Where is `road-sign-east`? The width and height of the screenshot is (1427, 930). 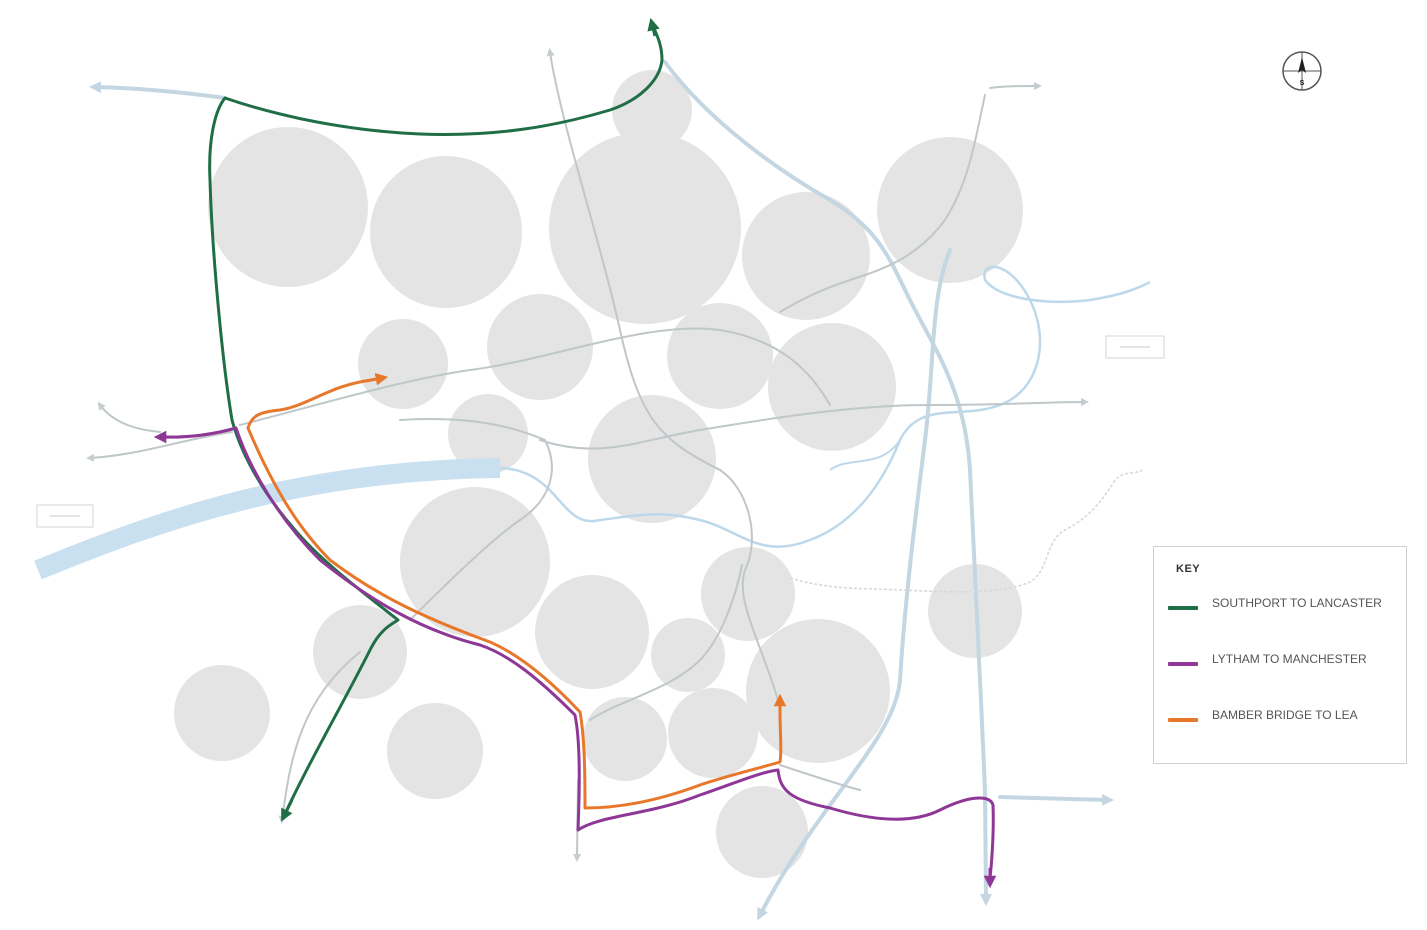 road-sign-east is located at coordinates (1135, 347).